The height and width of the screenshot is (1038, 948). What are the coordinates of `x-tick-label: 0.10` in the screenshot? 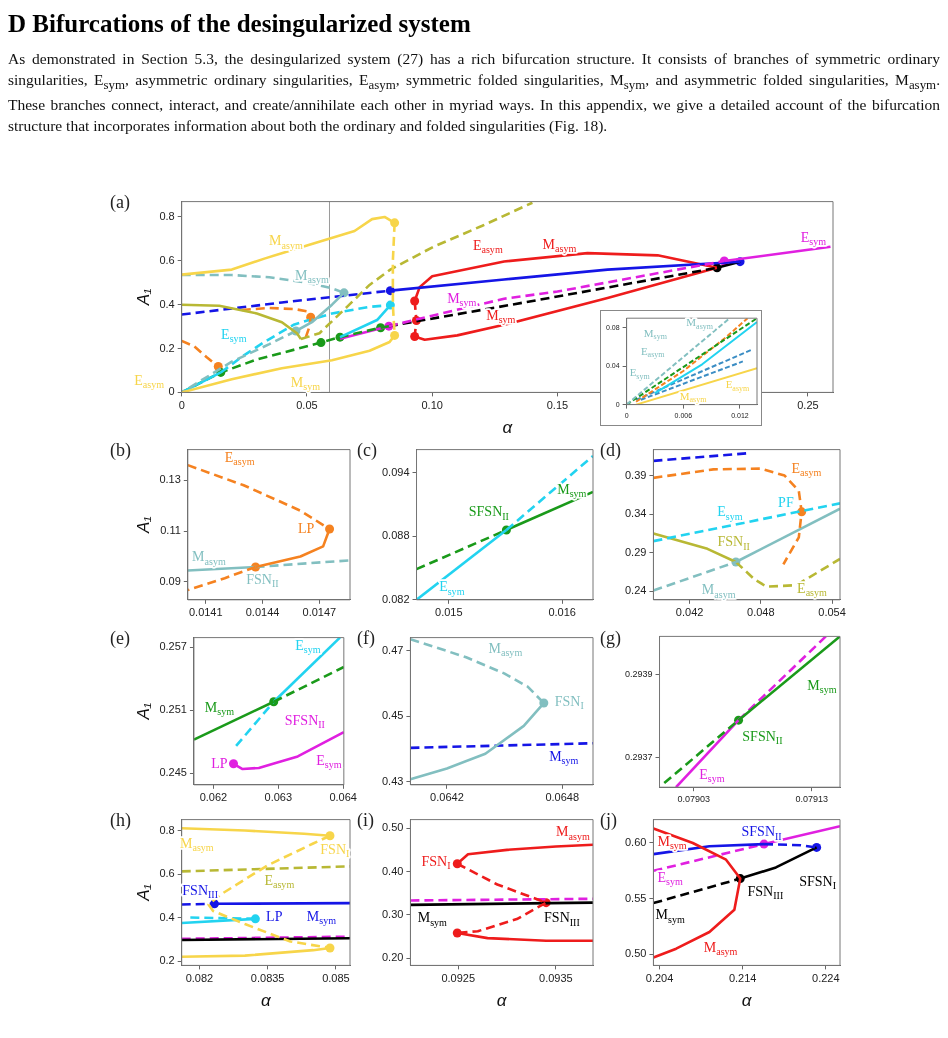 It's located at (432, 405).